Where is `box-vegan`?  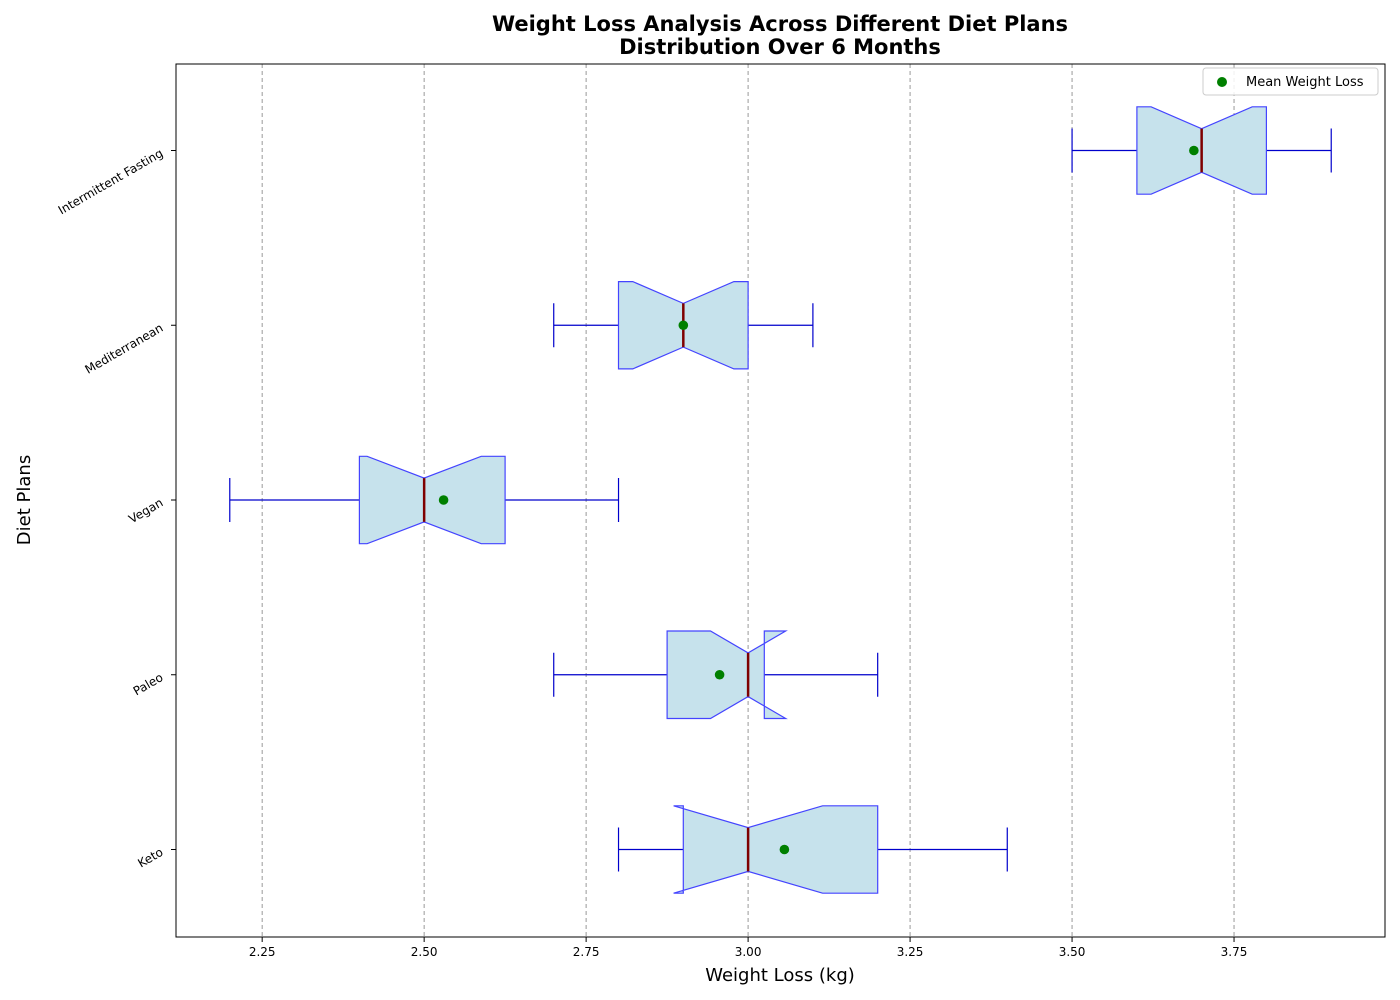
box-vegan is located at coordinates (424, 500).